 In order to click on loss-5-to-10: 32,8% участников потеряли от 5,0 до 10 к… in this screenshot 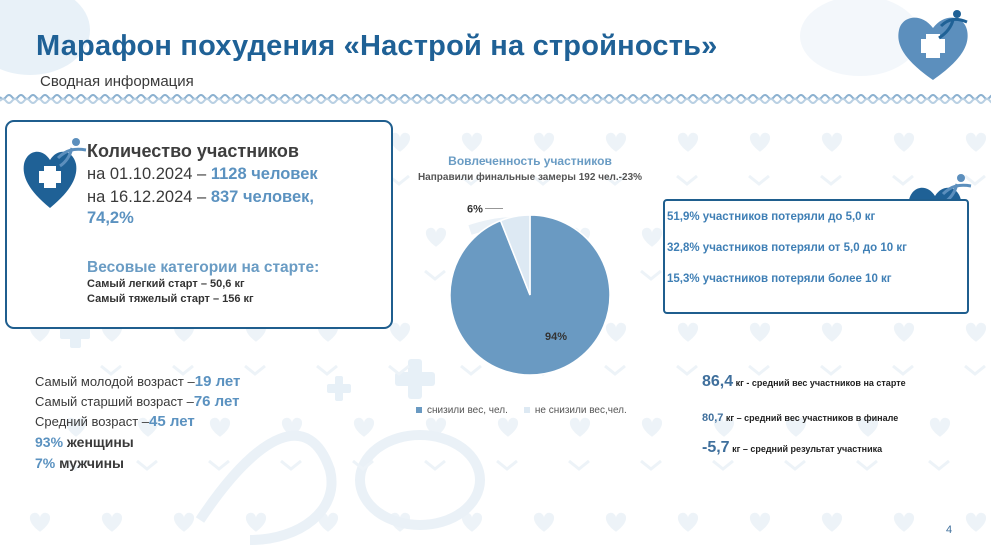, I will do `click(787, 248)`.